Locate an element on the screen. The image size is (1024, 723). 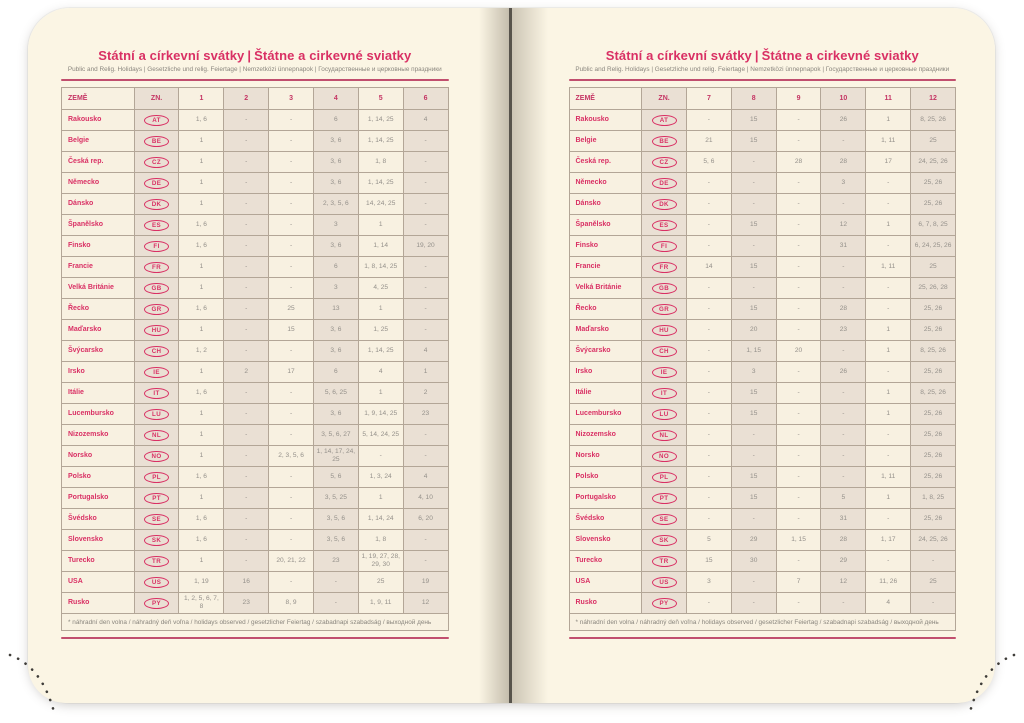
month-cell: 14 is located at coordinates (708, 267).